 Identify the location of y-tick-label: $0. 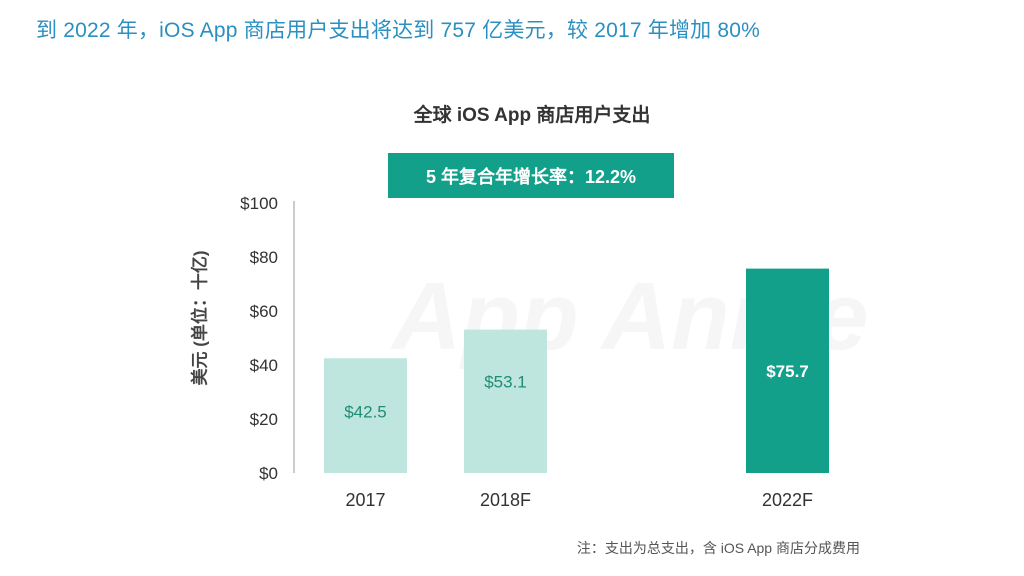
(268, 473).